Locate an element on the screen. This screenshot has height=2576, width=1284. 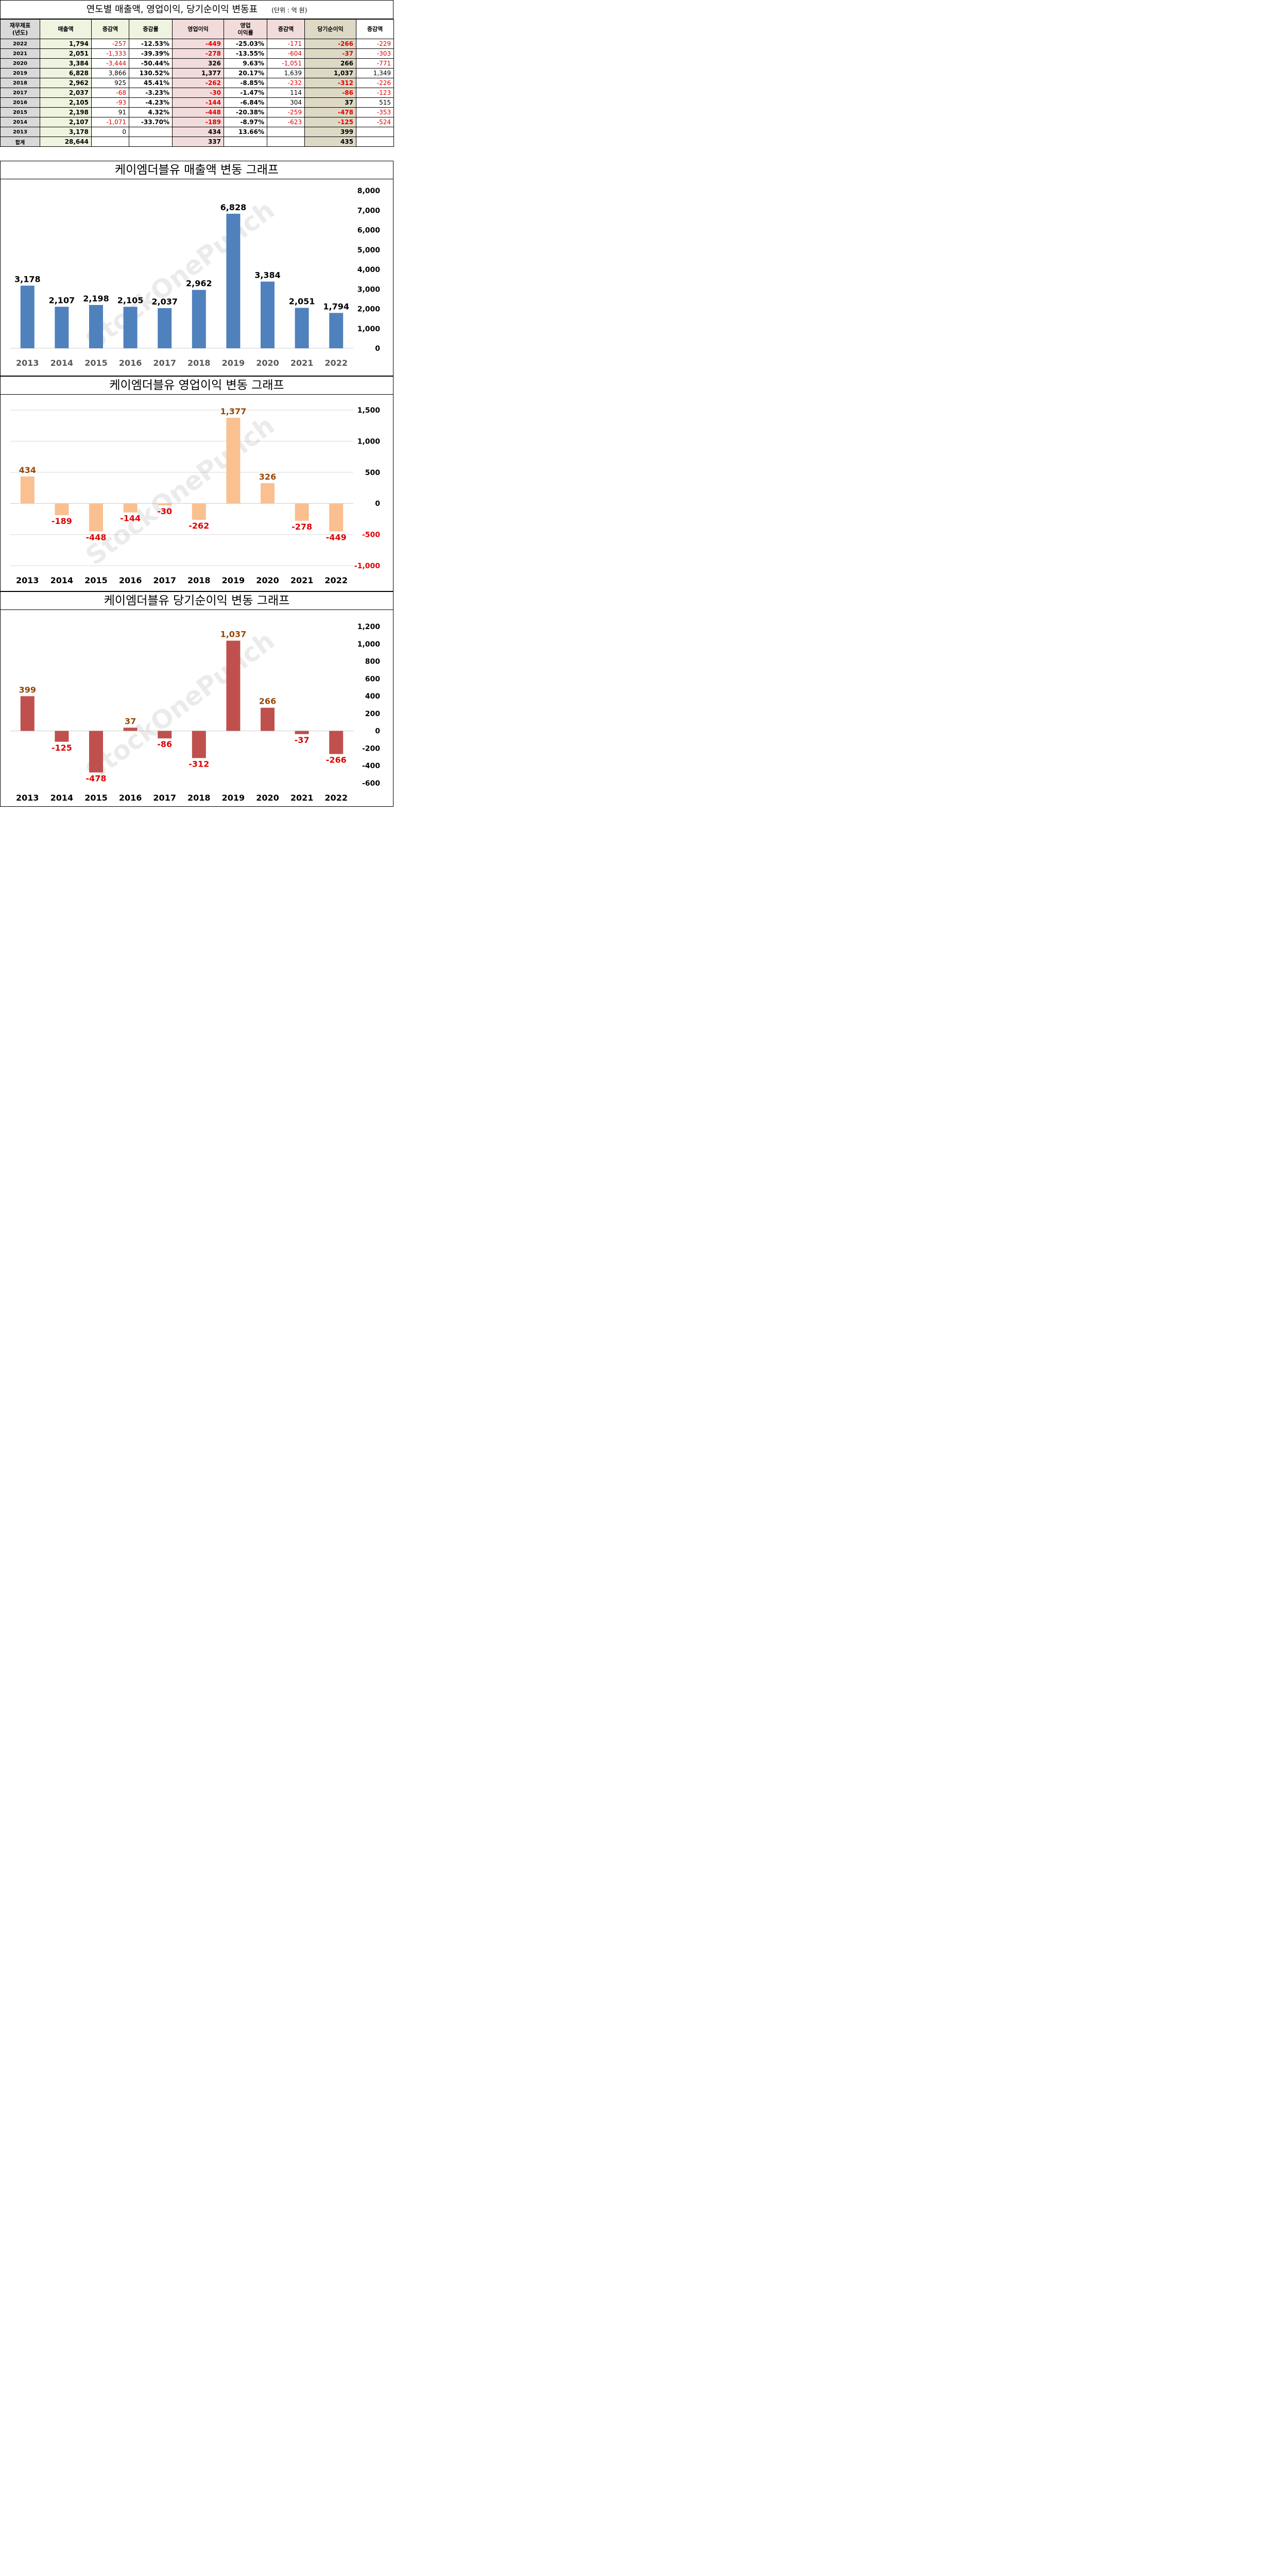
data-label: 6,828 is located at coordinates (234, 207).